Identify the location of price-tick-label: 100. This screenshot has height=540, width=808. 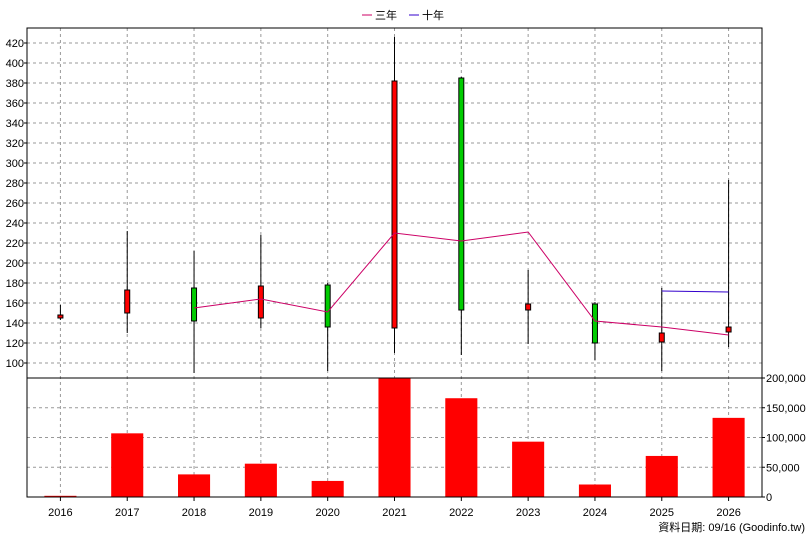
(15, 364).